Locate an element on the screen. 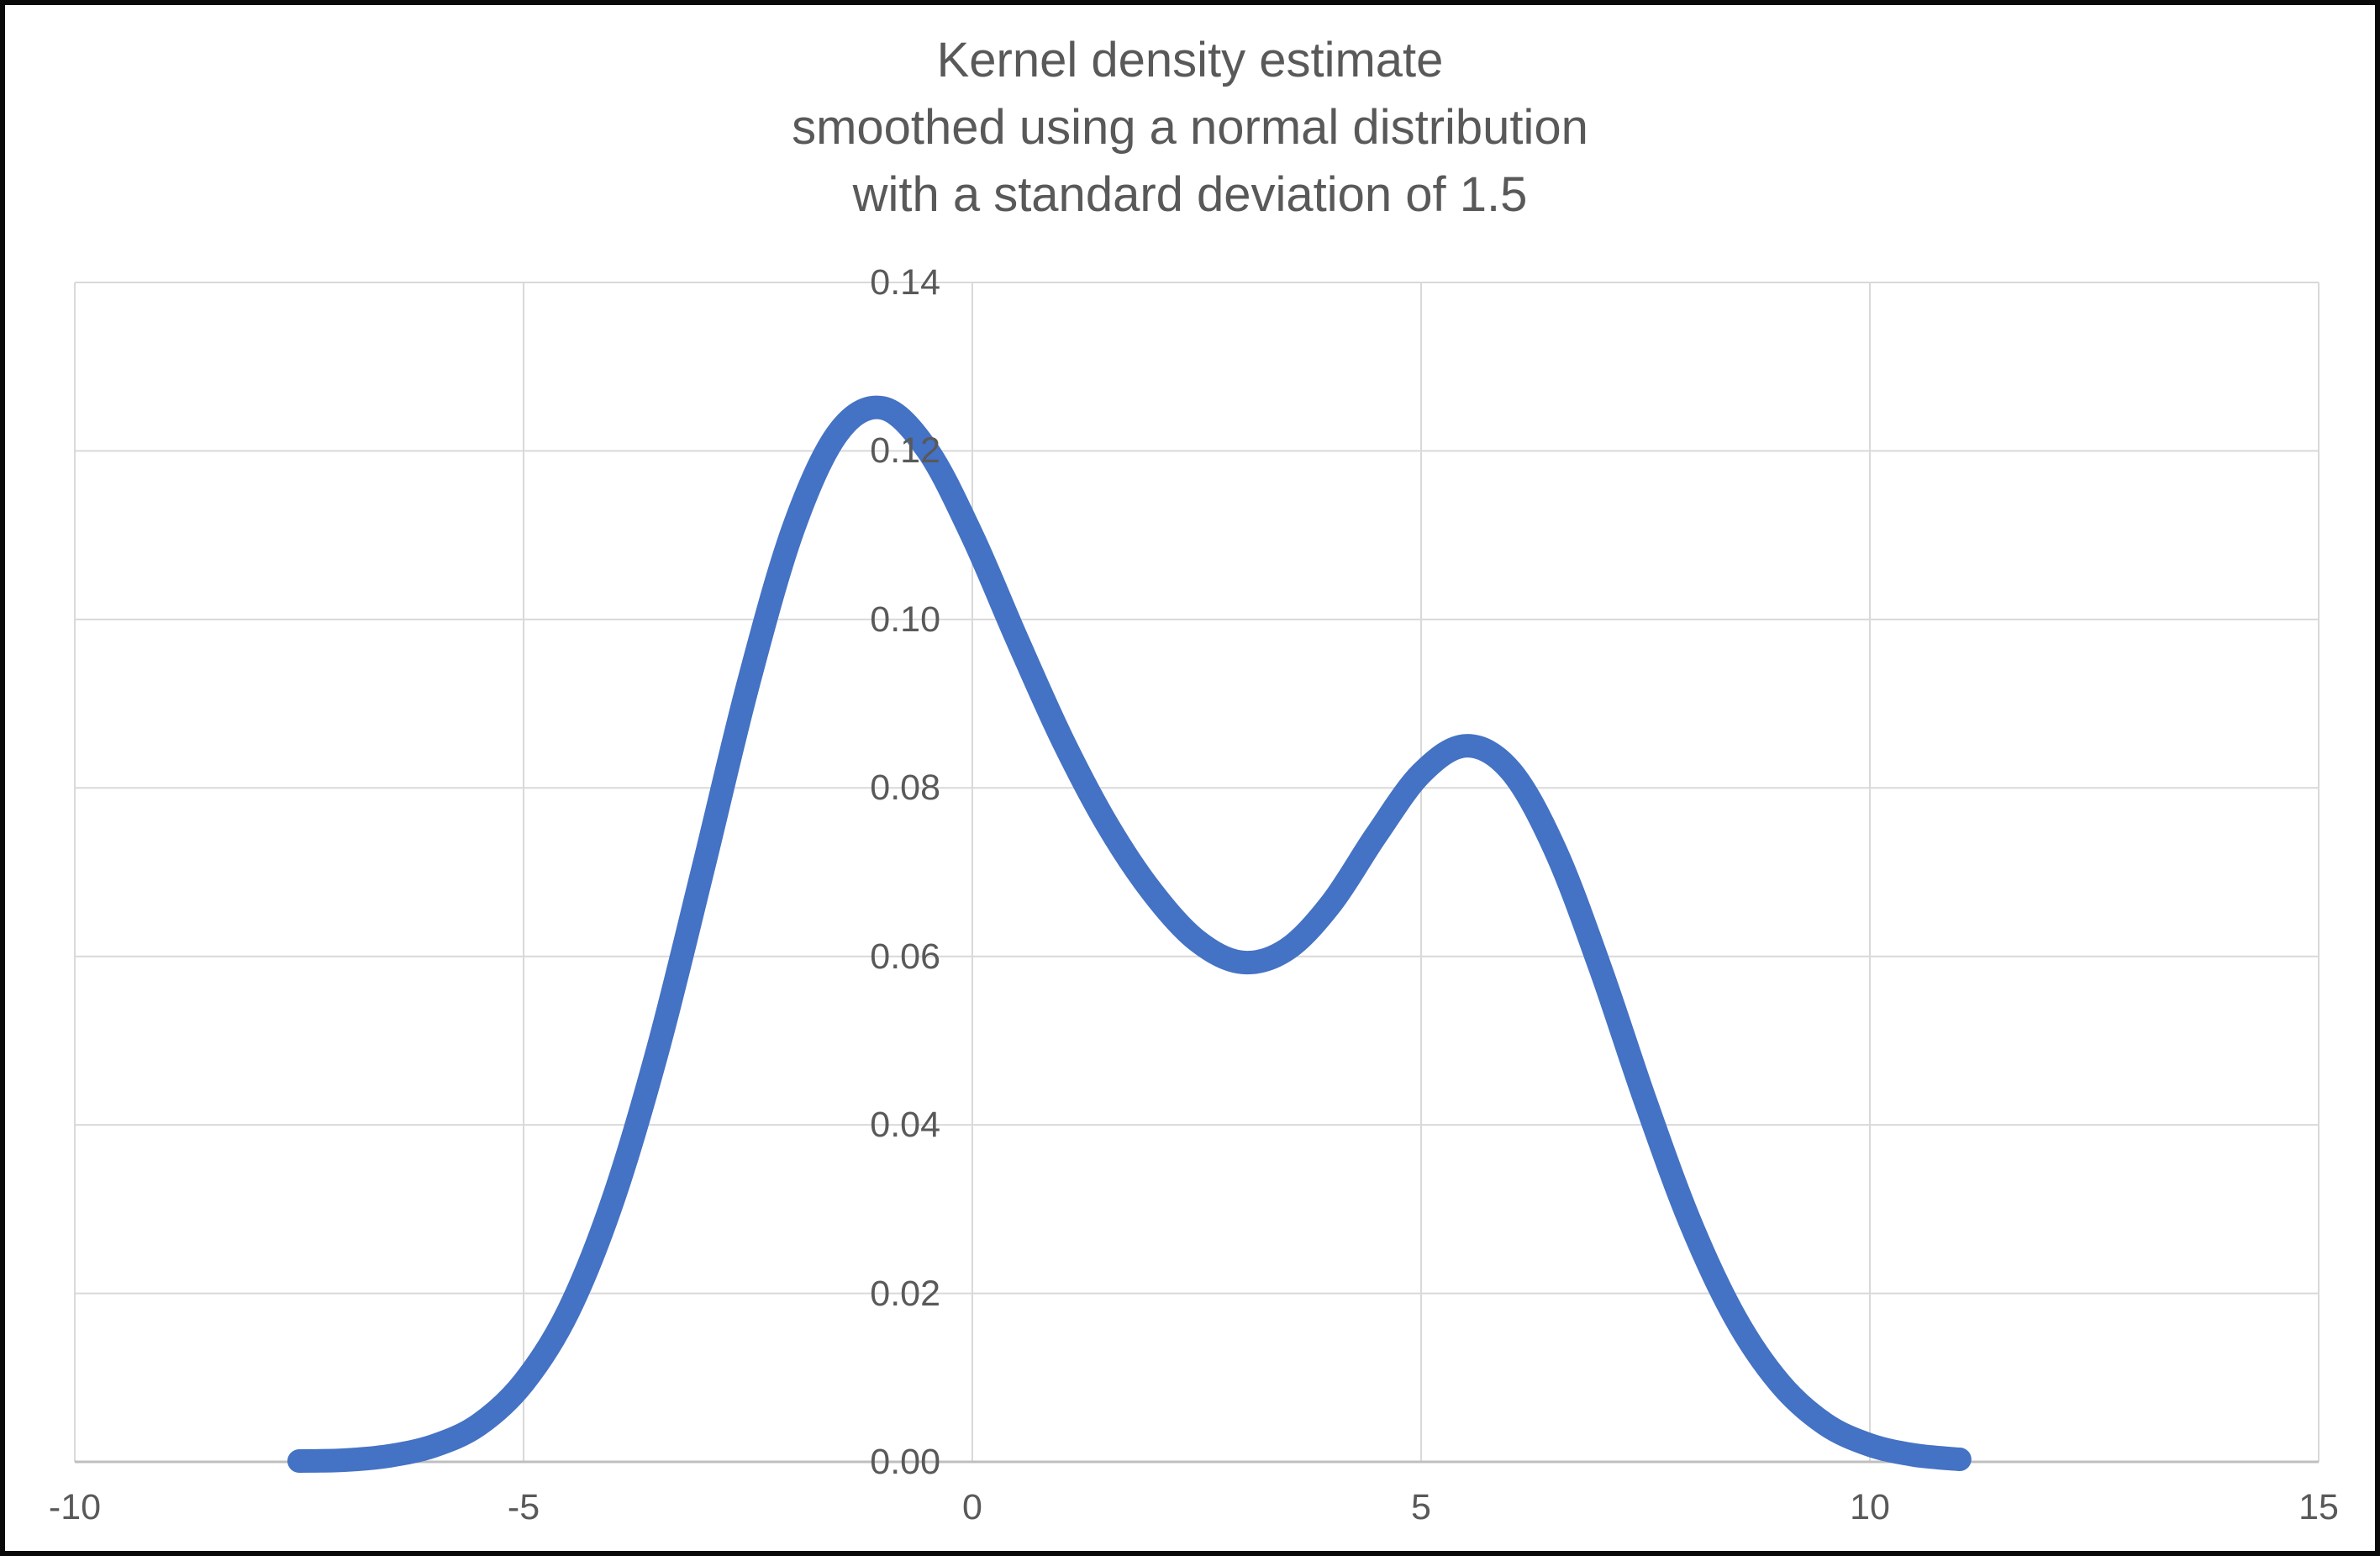 This screenshot has width=2380, height=1556. x-tick-label: 15 is located at coordinates (2318, 1507).